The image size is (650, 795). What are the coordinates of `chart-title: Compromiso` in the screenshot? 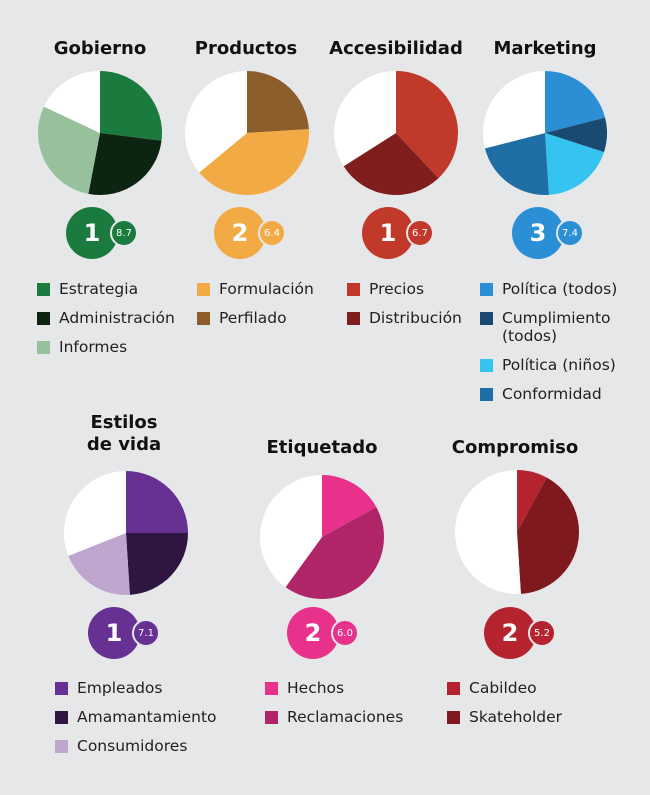 It's located at (515, 447).